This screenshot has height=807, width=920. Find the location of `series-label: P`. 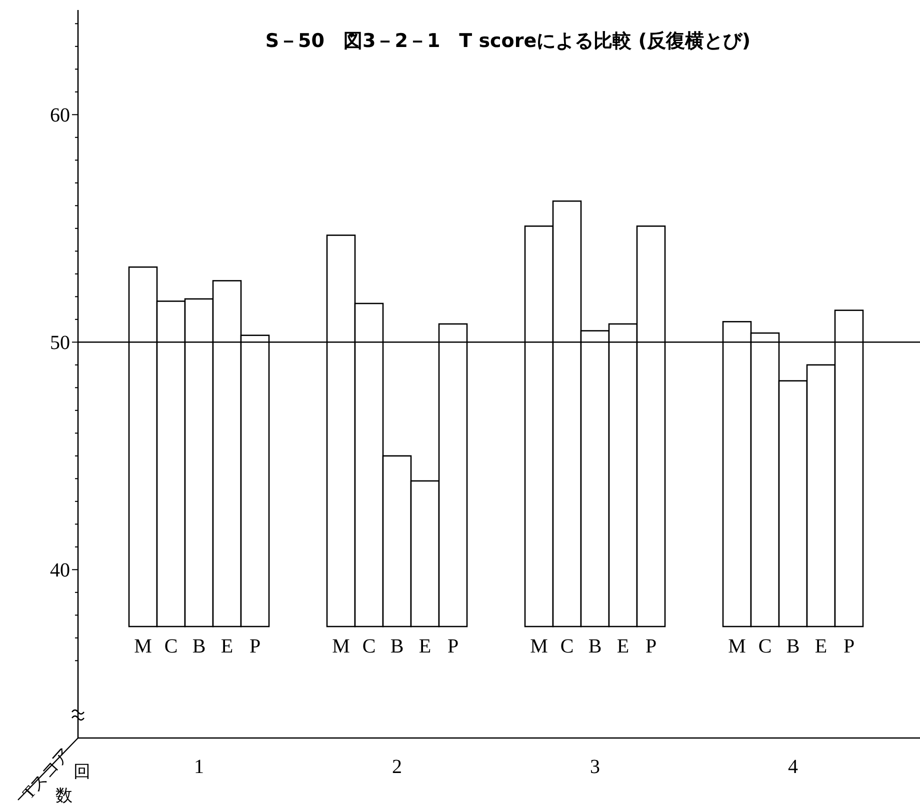

series-label: P is located at coordinates (255, 647).